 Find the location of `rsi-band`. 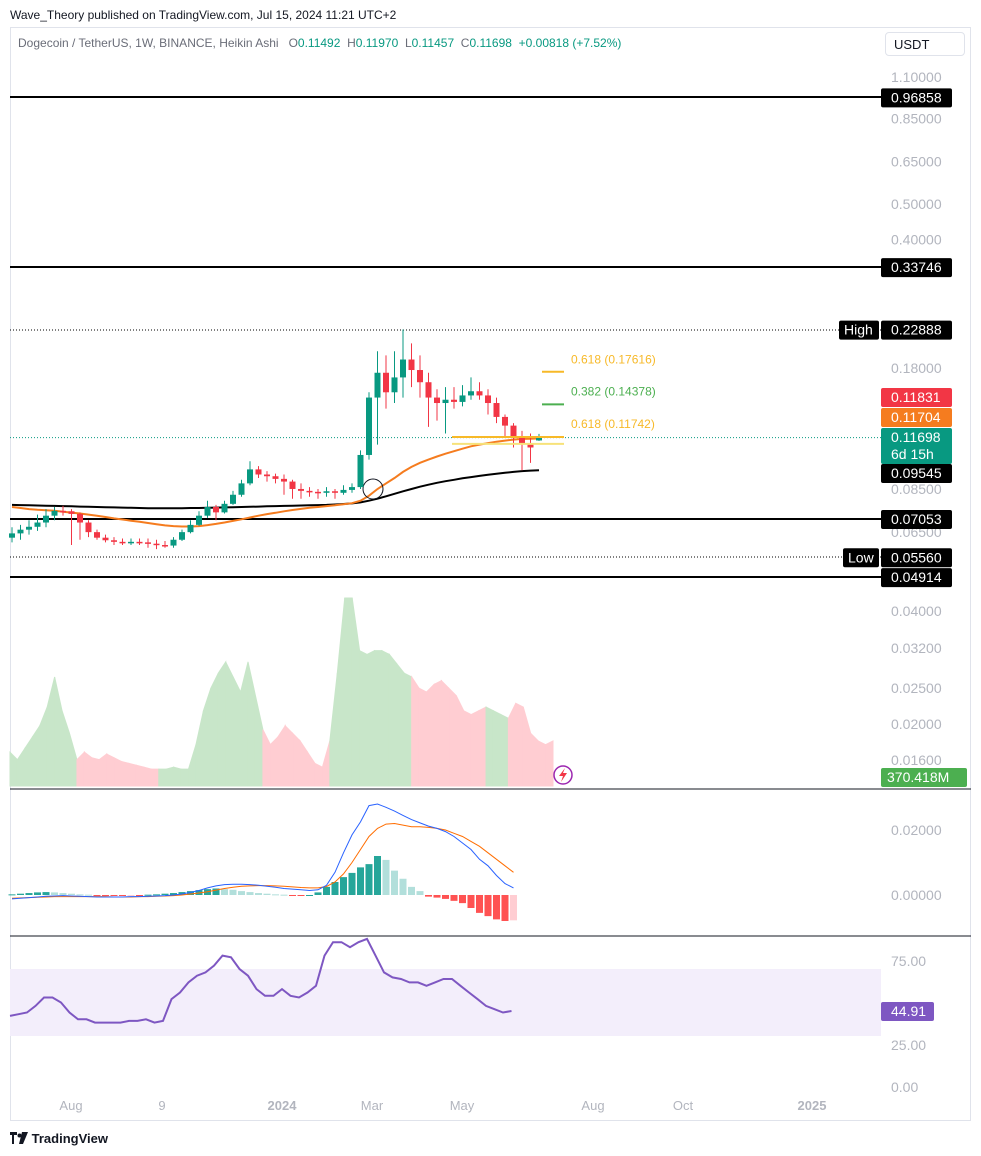

rsi-band is located at coordinates (445, 1002).